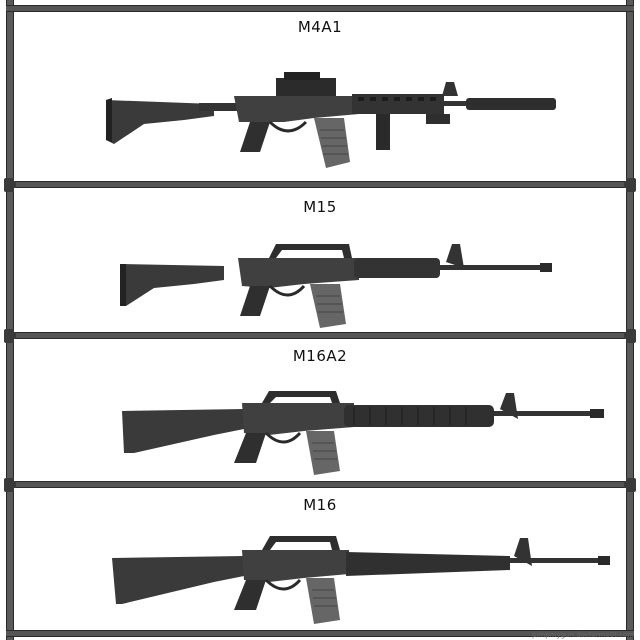 The height and width of the screenshot is (640, 640). Describe the element at coordinates (361, 580) in the screenshot. I see `m16-rifle-icon` at that location.